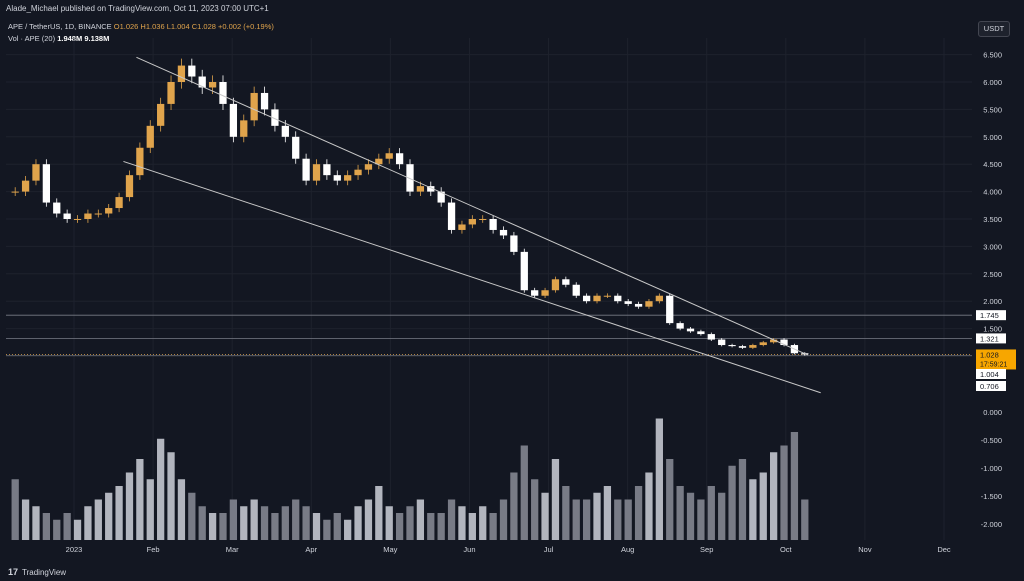 The width and height of the screenshot is (1024, 581). Describe the element at coordinates (989, 386) in the screenshot. I see `level-tag-0706: 0.706` at that location.